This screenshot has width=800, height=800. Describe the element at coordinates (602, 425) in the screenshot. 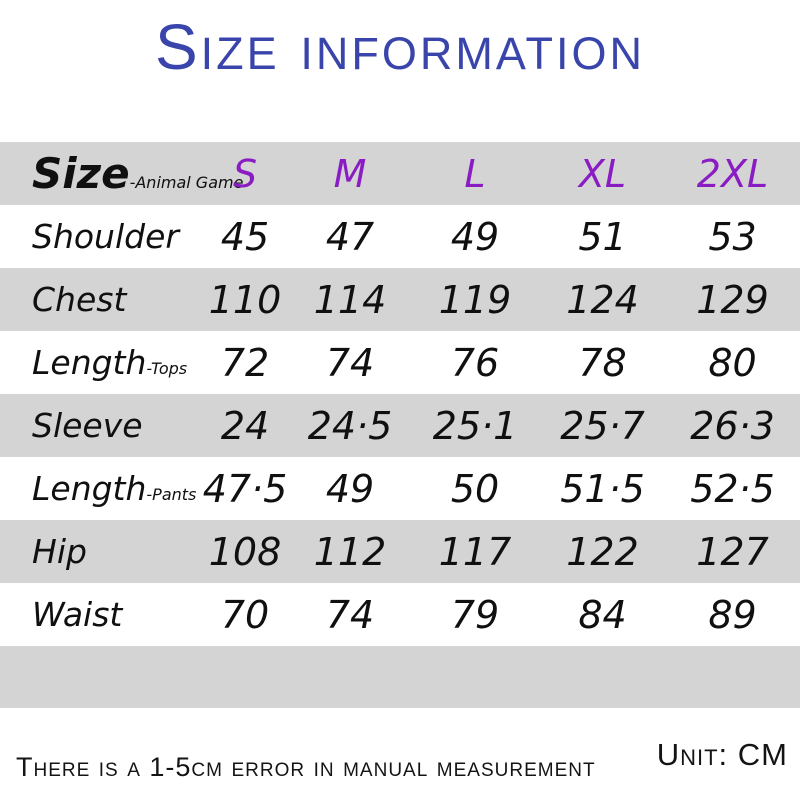

I see `cell-sleeve-xl: 25·7` at that location.